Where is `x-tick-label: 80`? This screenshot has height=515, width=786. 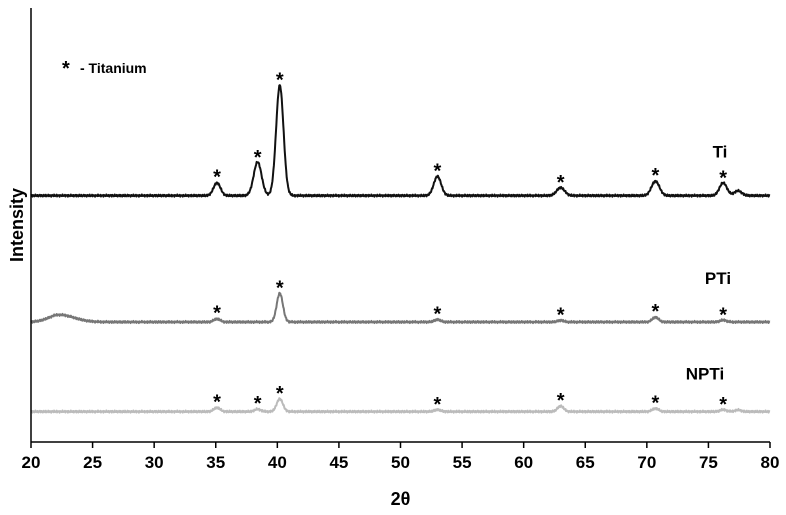
x-tick-label: 80 is located at coordinates (770, 462).